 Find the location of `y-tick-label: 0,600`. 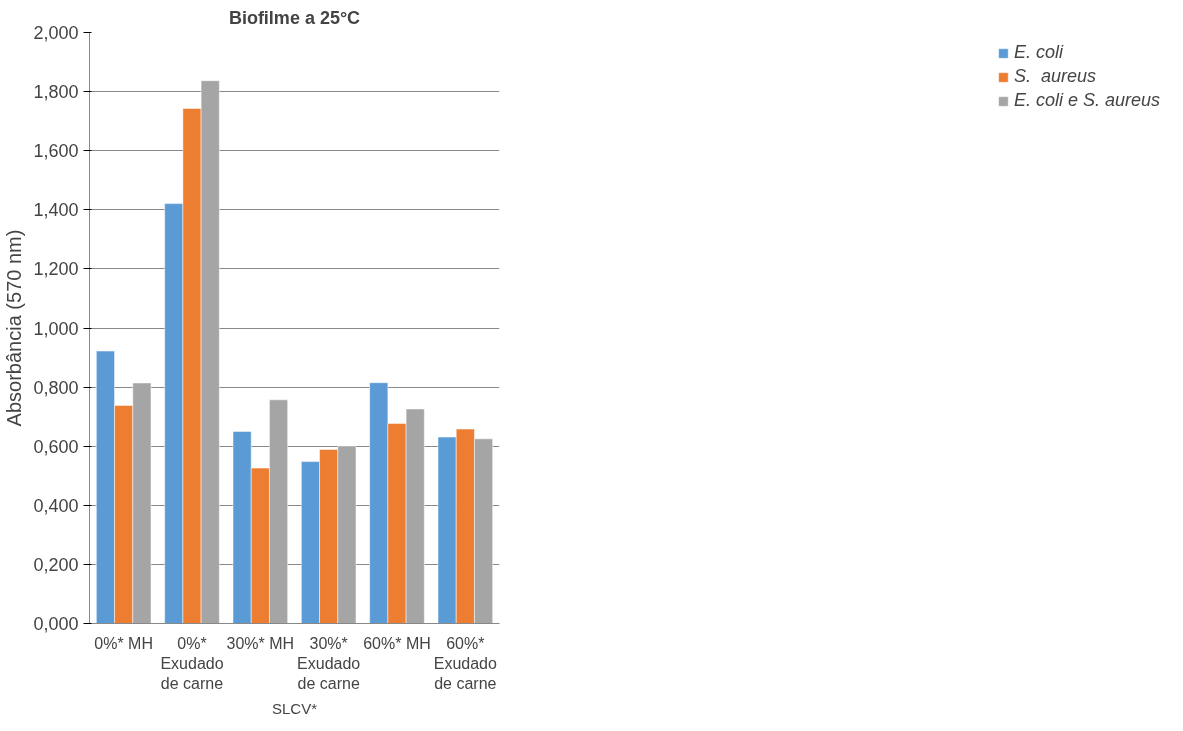

y-tick-label: 0,600 is located at coordinates (56, 446).